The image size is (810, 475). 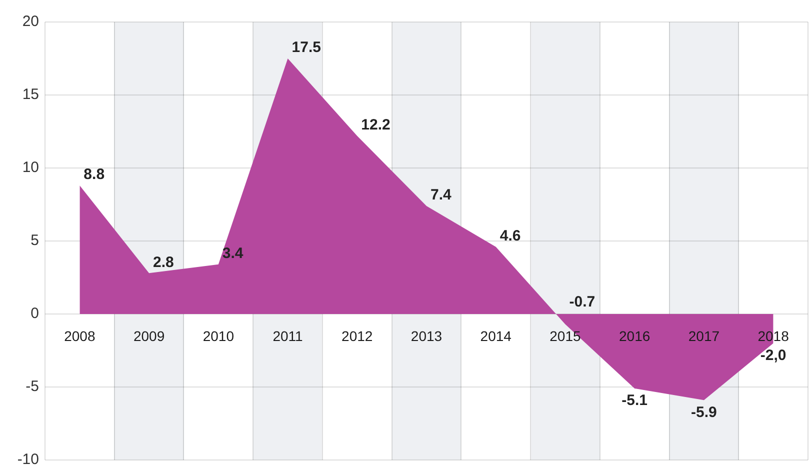 I want to click on y-tick-label: -10, so click(x=28, y=459).